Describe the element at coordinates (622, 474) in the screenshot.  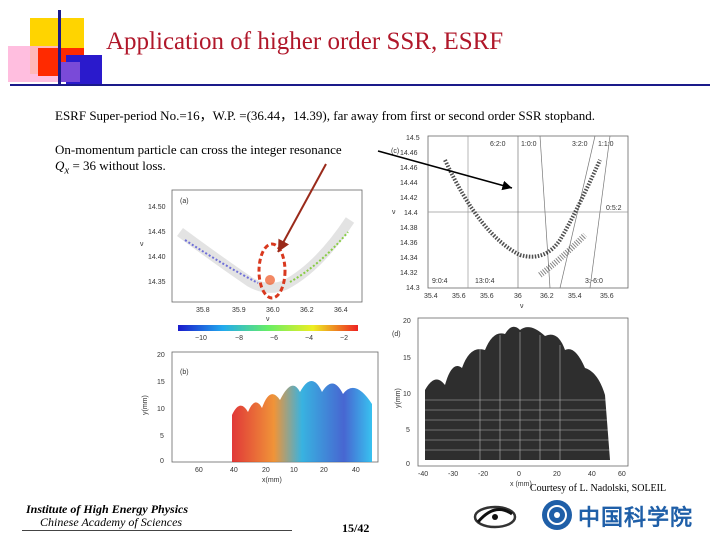
I see `panel-d-xtick: 60` at that location.